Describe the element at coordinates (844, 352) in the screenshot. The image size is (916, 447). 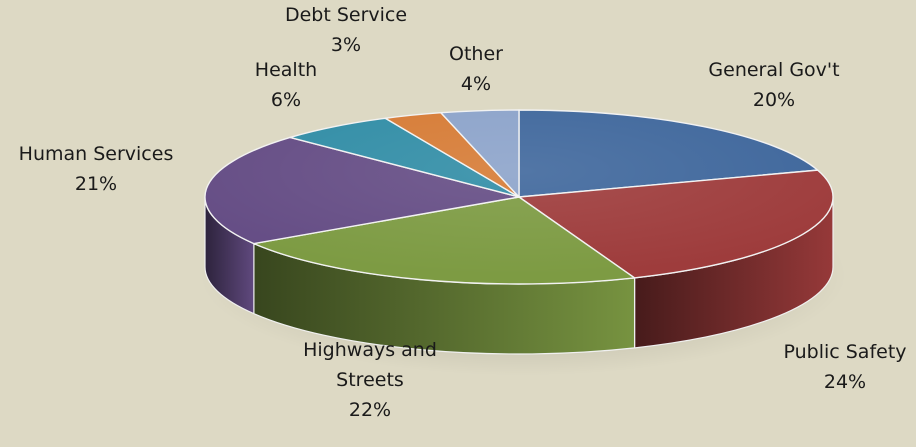
I see `slice-name-label: Public Safety` at that location.